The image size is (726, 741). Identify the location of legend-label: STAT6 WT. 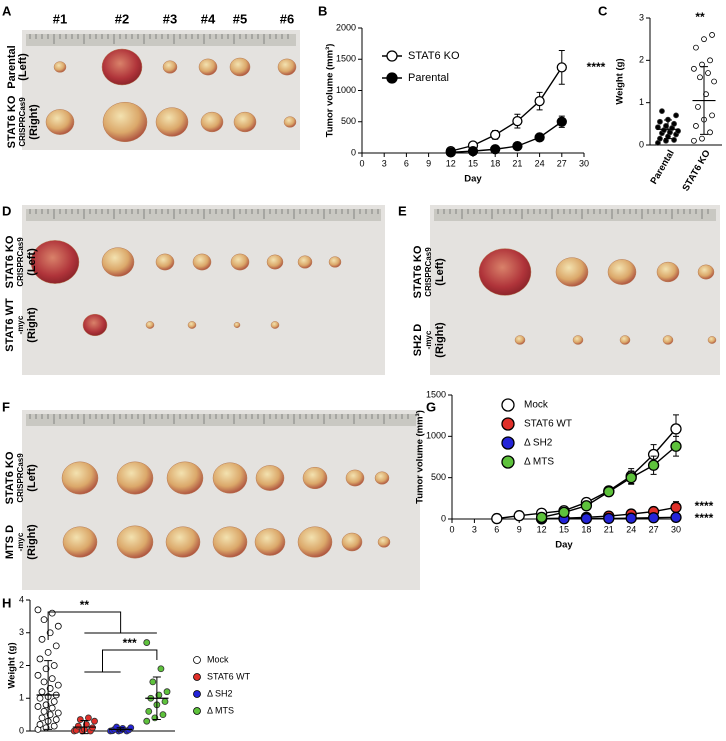
(229, 676).